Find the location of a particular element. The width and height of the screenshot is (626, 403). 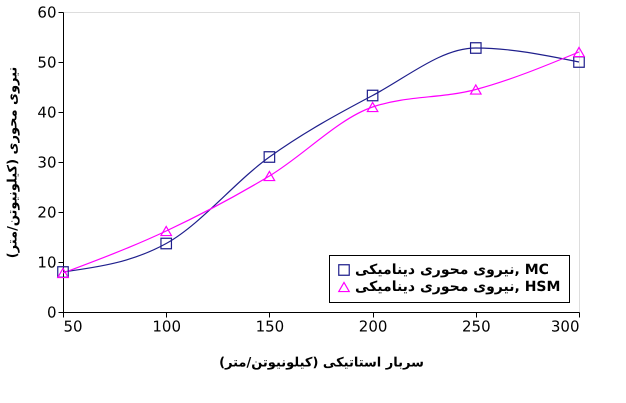

y-tick-label: 10 is located at coordinates (46, 263).